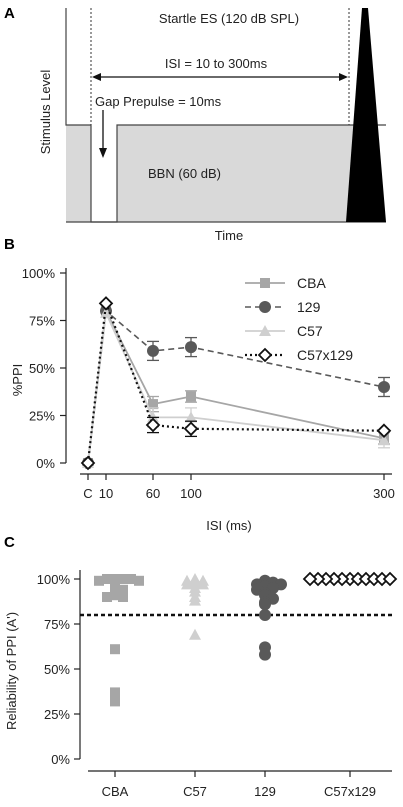 The image size is (403, 807). What do you see at coordinates (57, 624) in the screenshot?
I see `y-tick-label-c: 75%` at bounding box center [57, 624].